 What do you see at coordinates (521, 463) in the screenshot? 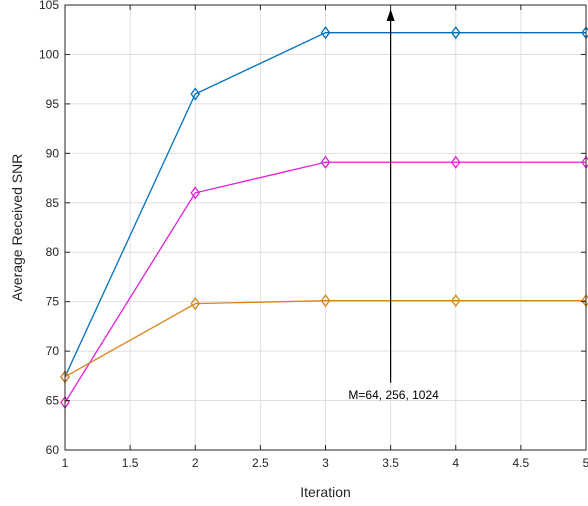
I see `x-tick-label: 4.5` at bounding box center [521, 463].